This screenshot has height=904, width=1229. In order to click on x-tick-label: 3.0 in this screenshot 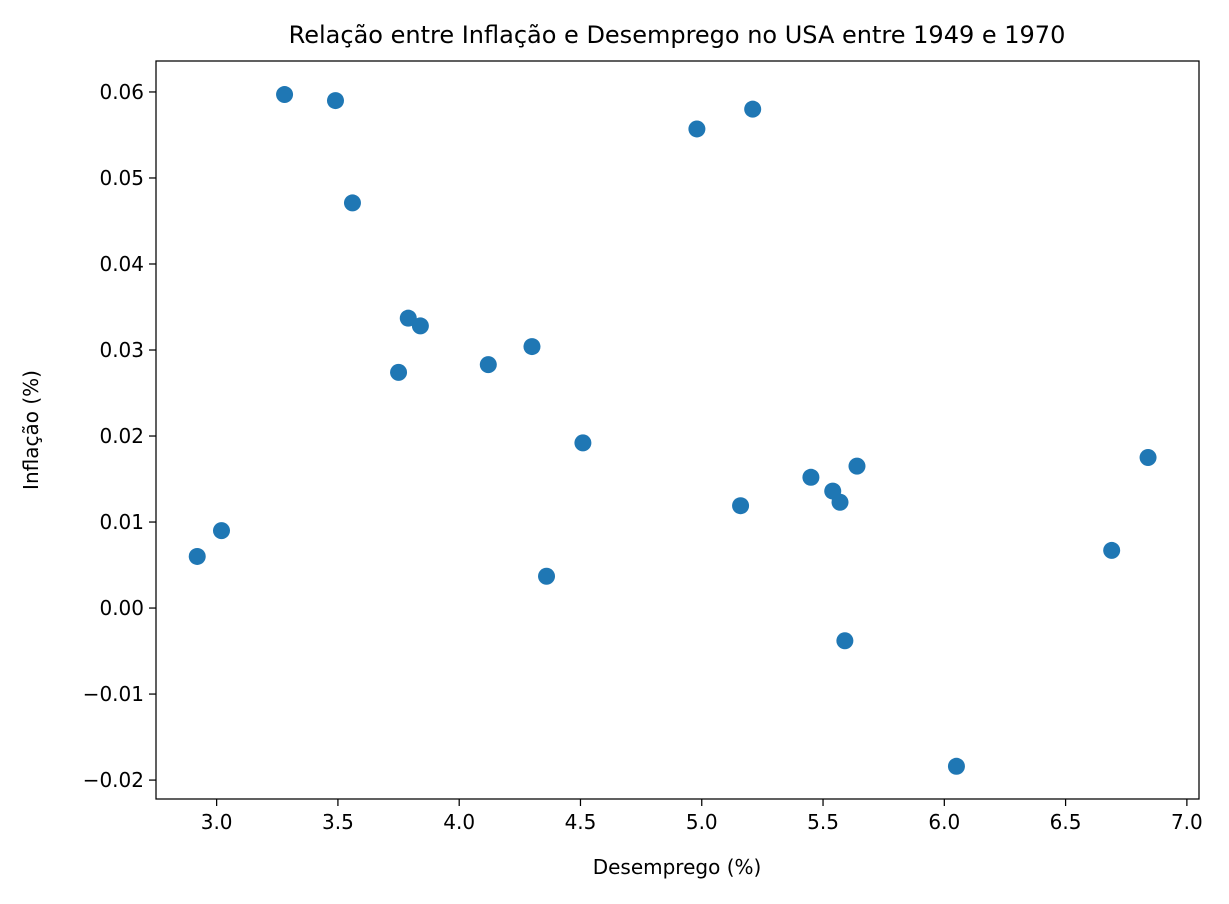, I will do `click(217, 822)`.